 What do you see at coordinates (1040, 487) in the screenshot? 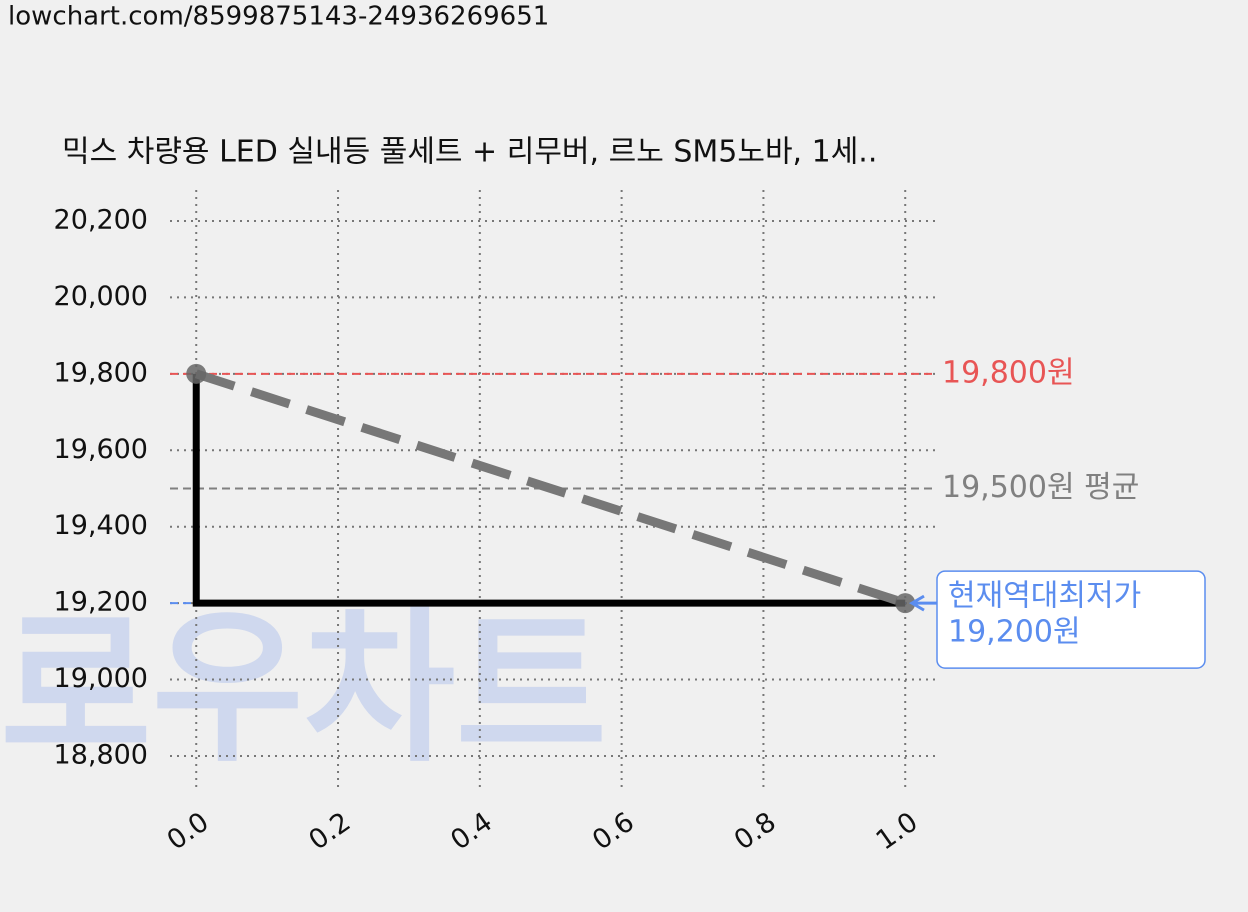
I see `reference-label: 19,500원 평균` at bounding box center [1040, 487].